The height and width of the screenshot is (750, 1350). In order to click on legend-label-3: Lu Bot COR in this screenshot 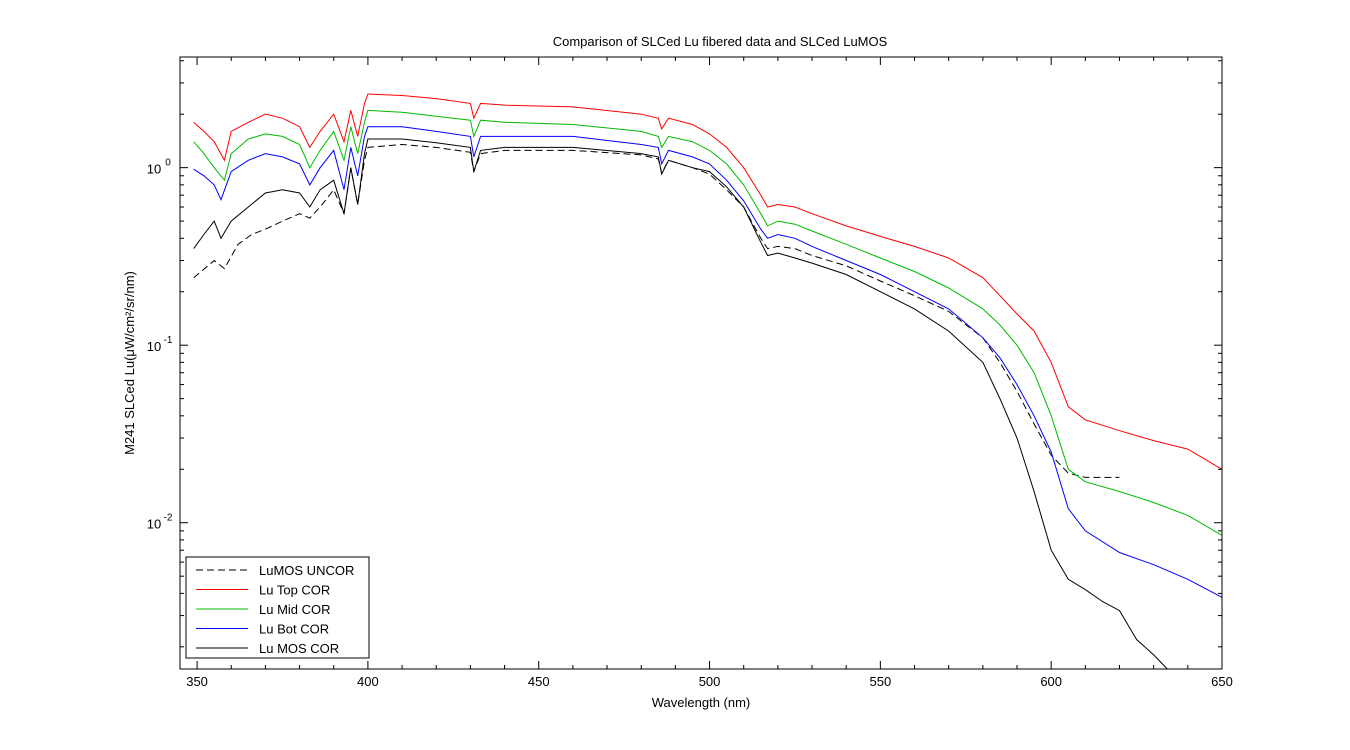, I will do `click(294, 629)`.